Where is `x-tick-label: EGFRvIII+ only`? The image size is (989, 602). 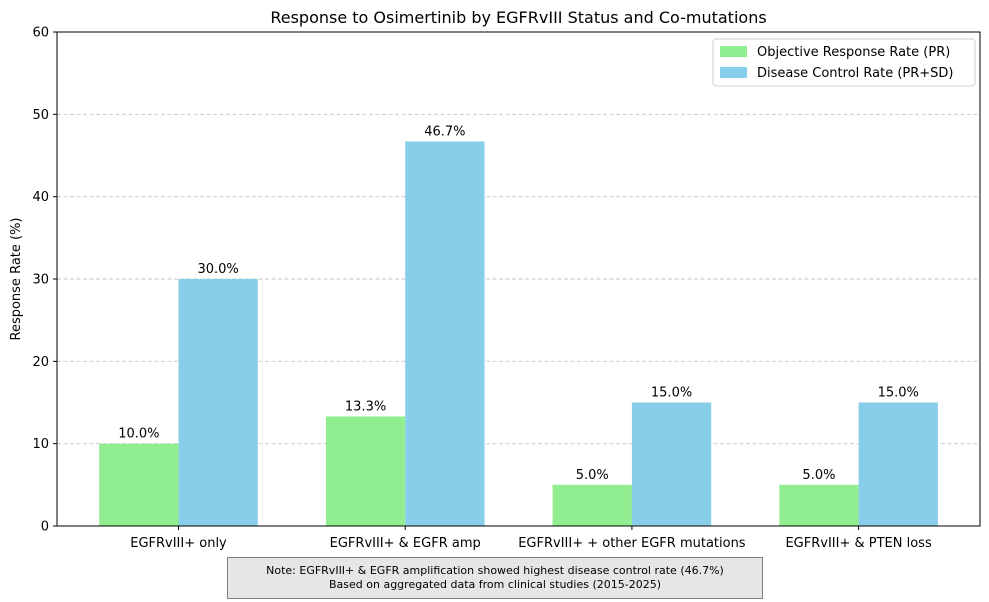 x-tick-label: EGFRvIII+ only is located at coordinates (178, 543).